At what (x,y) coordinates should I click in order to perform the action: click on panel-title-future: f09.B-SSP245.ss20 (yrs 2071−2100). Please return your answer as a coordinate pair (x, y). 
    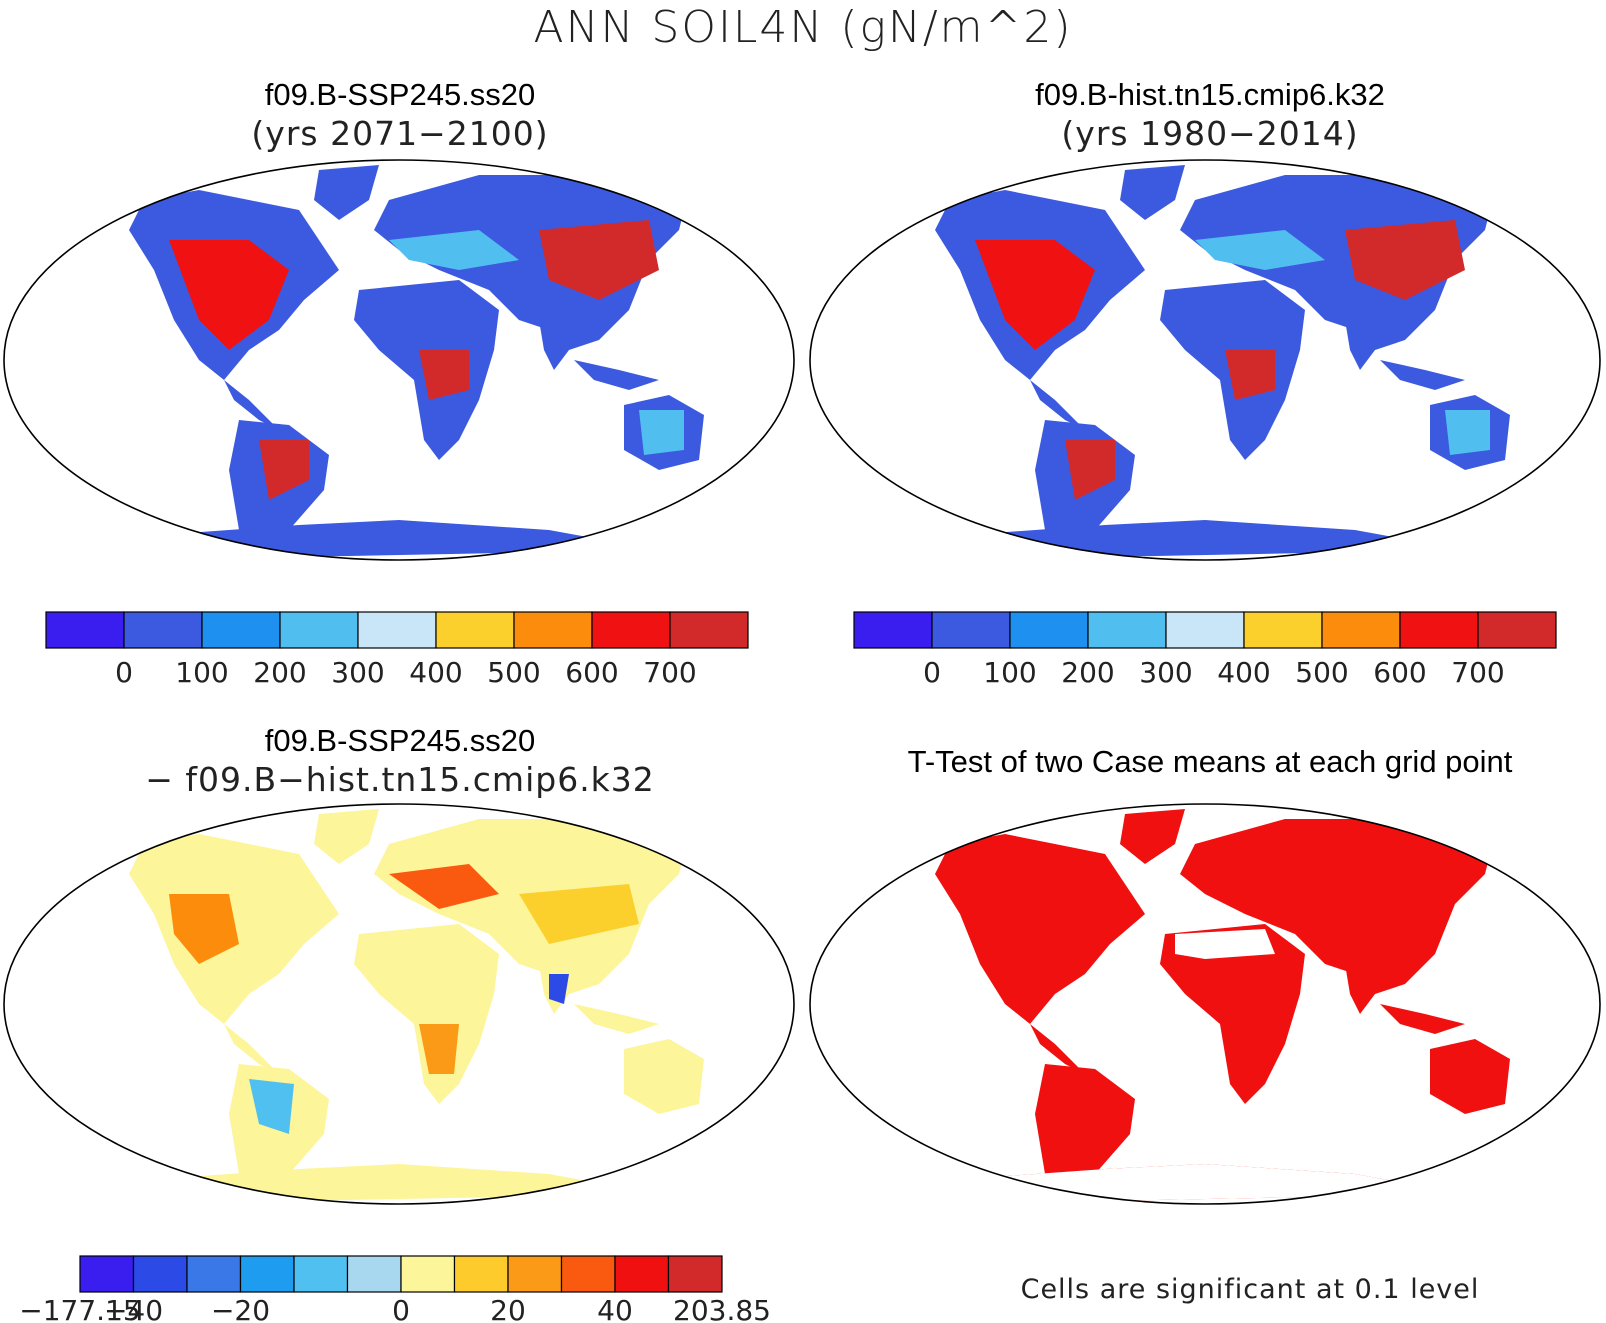
    Looking at the image, I should click on (400, 115).